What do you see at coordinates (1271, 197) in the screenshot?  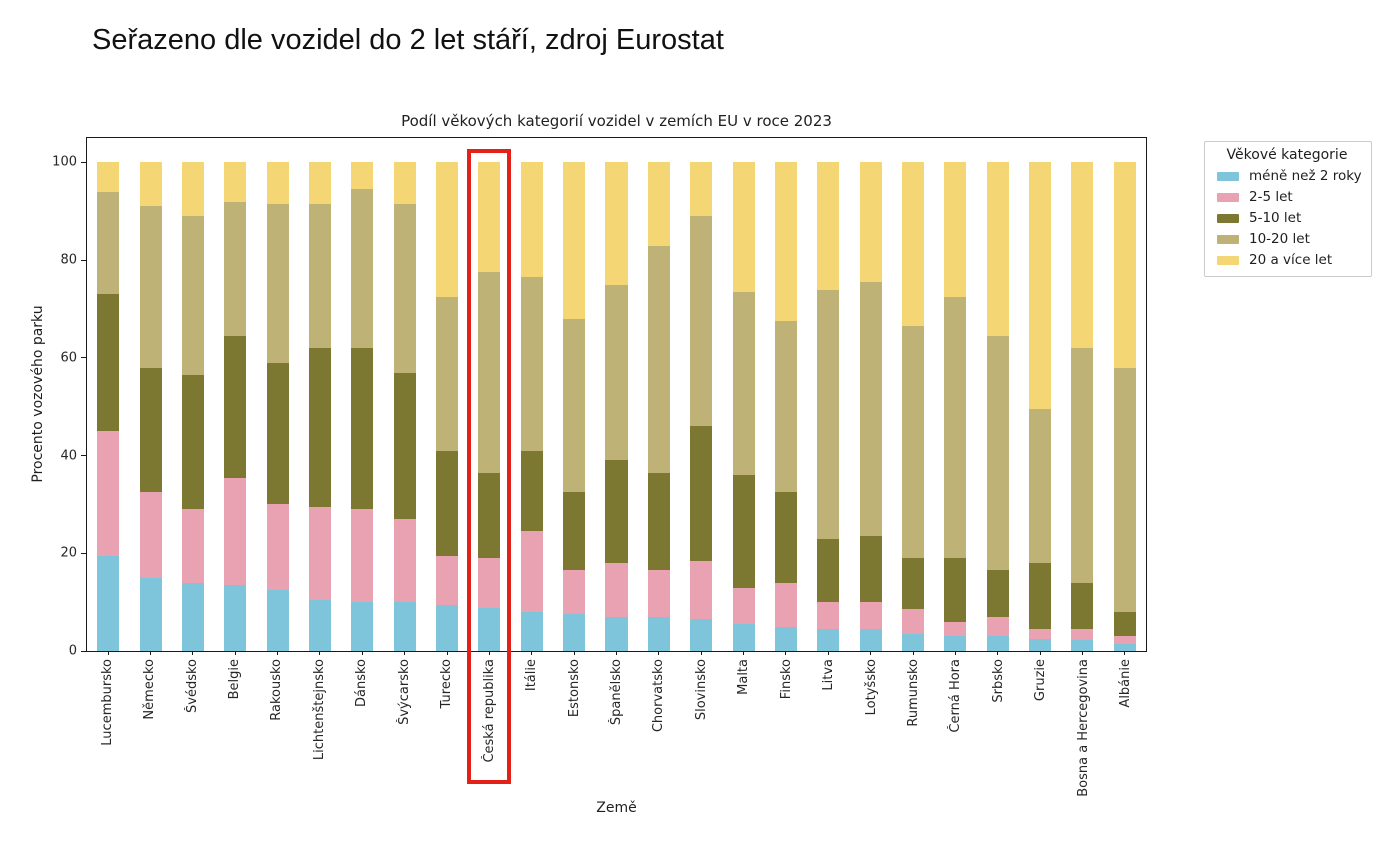 I see `legend-label: 2-5 let` at bounding box center [1271, 197].